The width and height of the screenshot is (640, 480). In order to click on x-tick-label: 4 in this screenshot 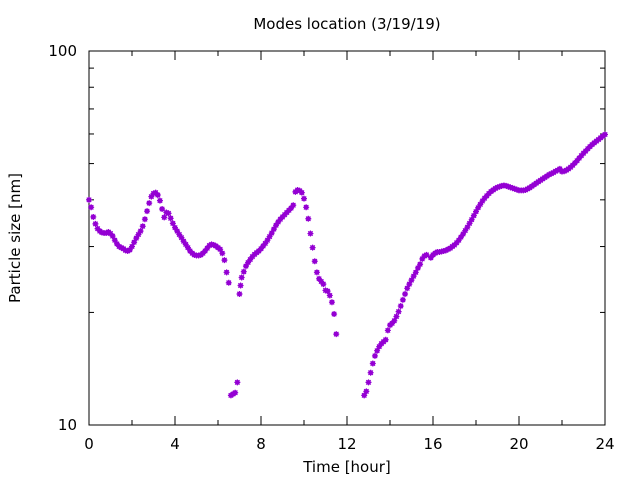, I will do `click(175, 444)`.